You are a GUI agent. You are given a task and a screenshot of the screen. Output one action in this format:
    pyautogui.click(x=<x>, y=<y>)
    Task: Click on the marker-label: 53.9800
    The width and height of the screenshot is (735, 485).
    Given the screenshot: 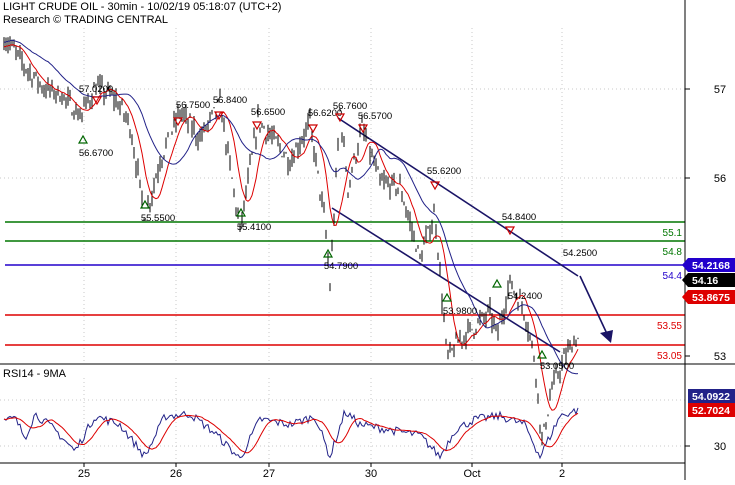 What is the action you would take?
    pyautogui.click(x=460, y=311)
    